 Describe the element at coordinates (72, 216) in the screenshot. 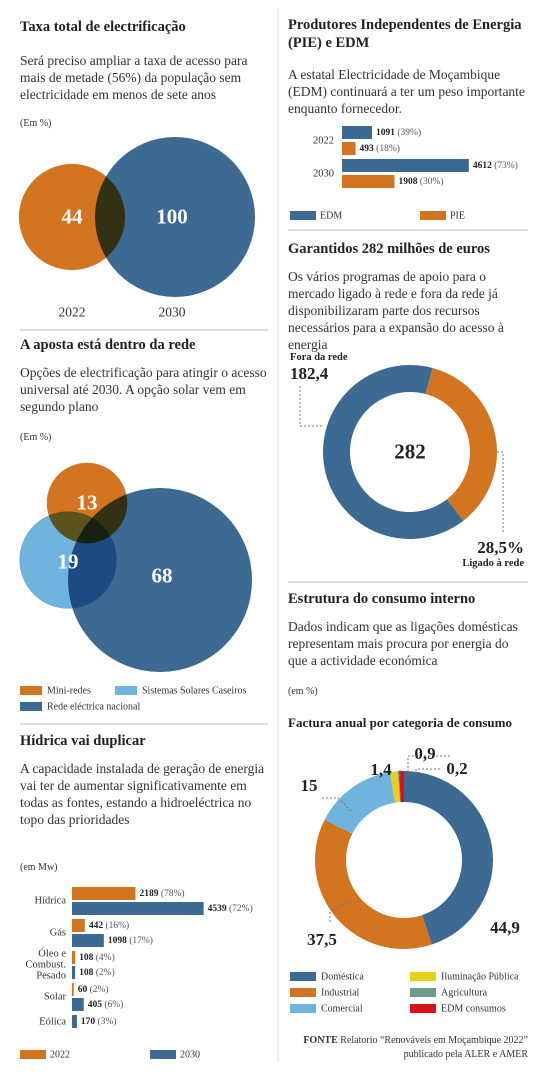

I see `value-label: 44` at that location.